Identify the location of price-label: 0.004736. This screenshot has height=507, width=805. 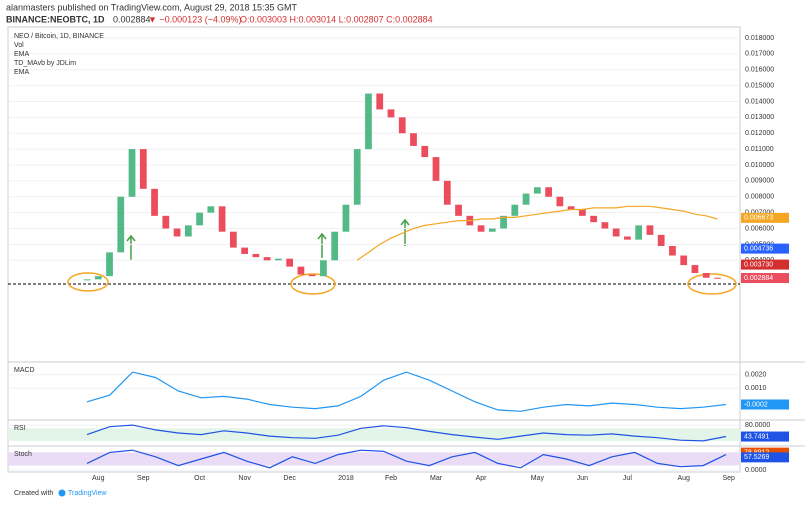
(758, 248).